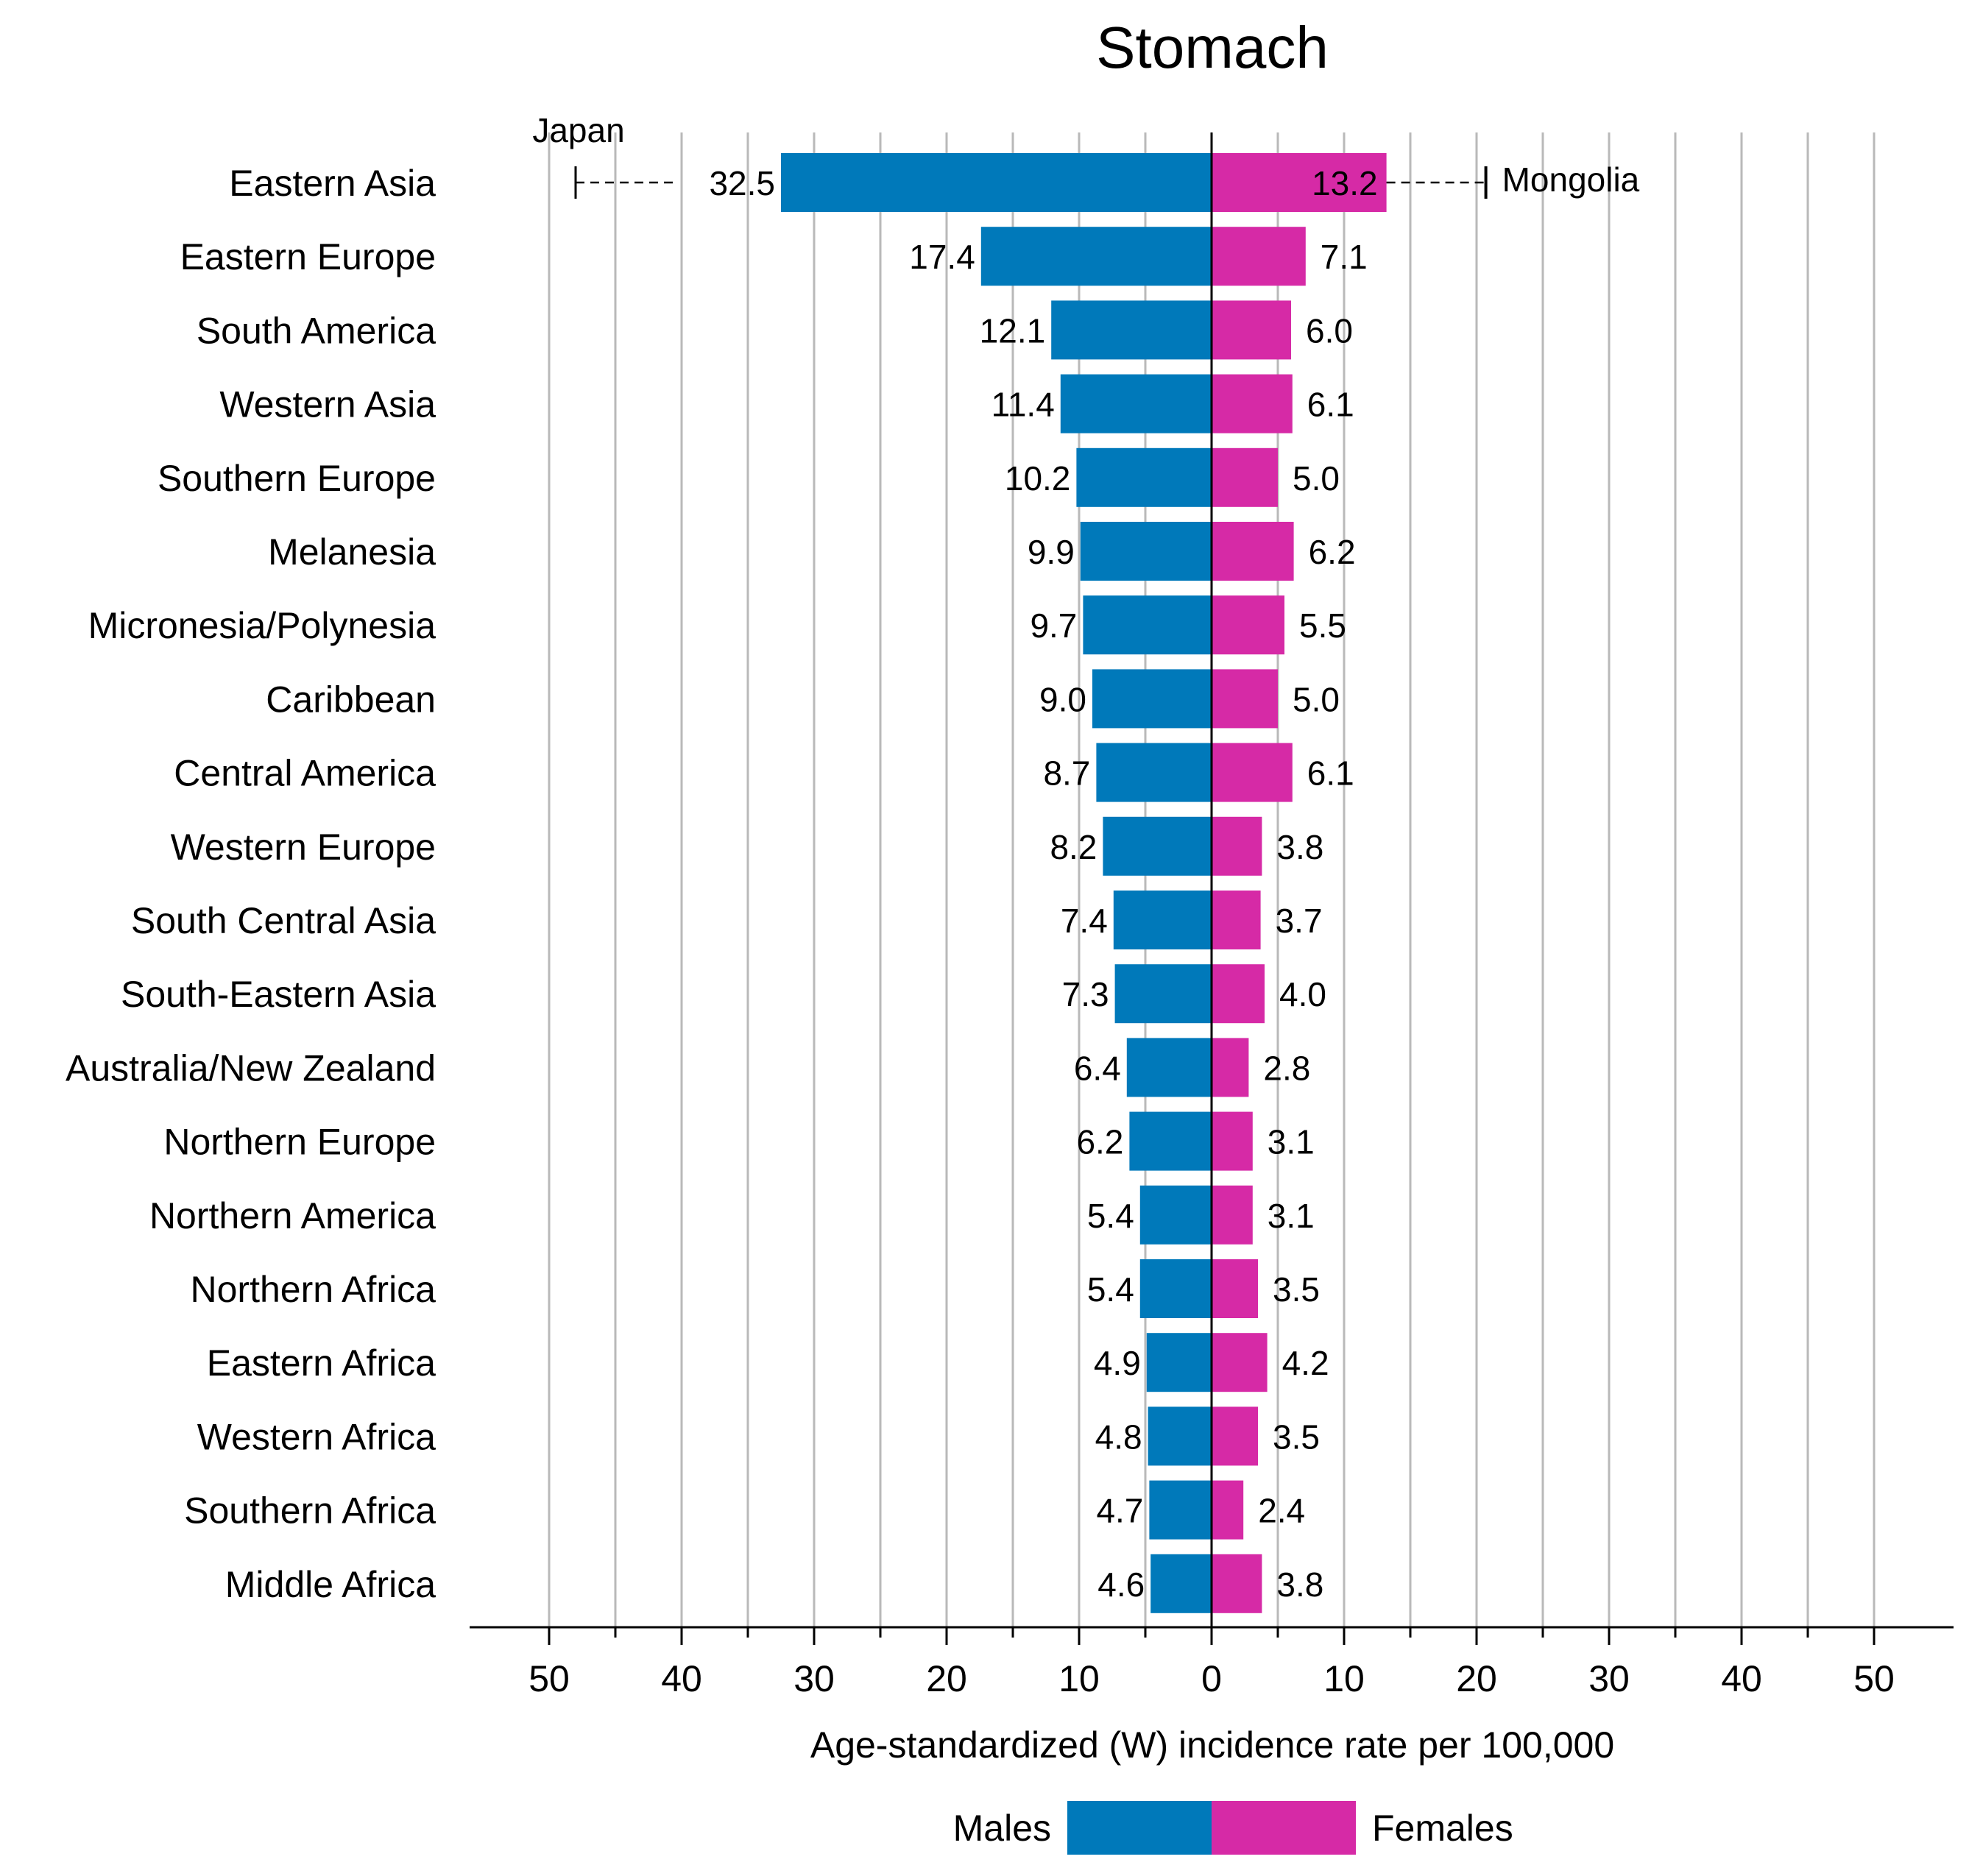 The image size is (1969, 1876). Describe the element at coordinates (1282, 1511) in the screenshot. I see `data-label-females: 2.4` at that location.